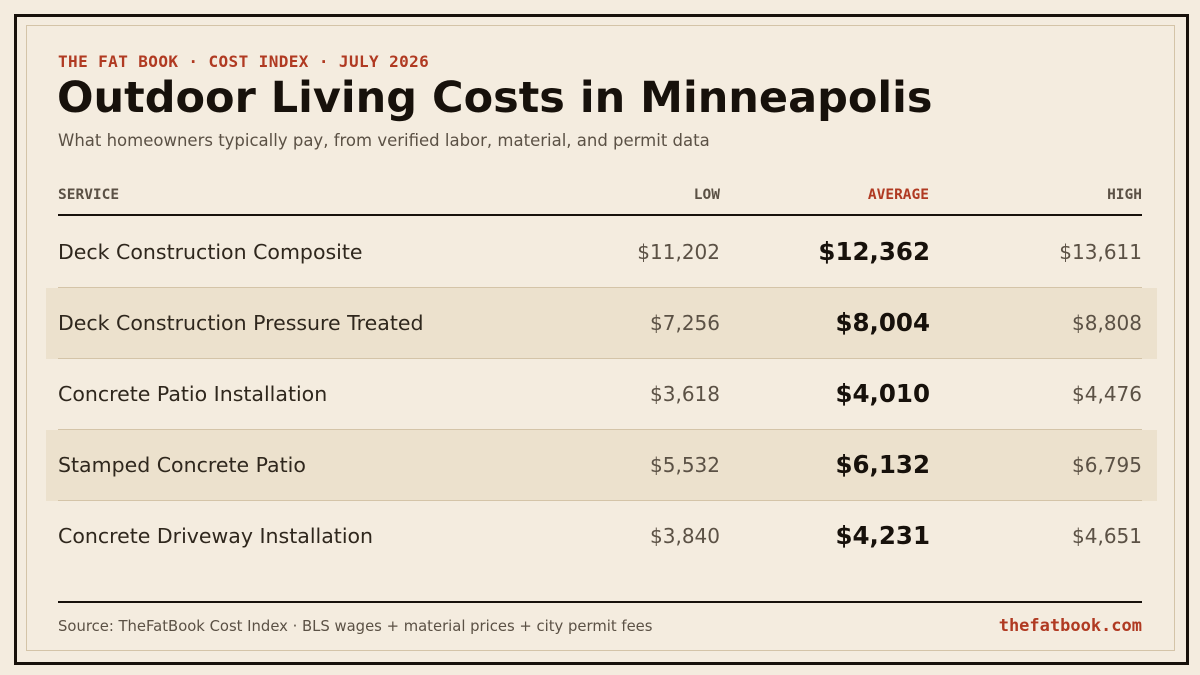 The image size is (1200, 675). Describe the element at coordinates (216, 536) in the screenshot. I see `row-service: Concrete Driveway Installation` at that location.